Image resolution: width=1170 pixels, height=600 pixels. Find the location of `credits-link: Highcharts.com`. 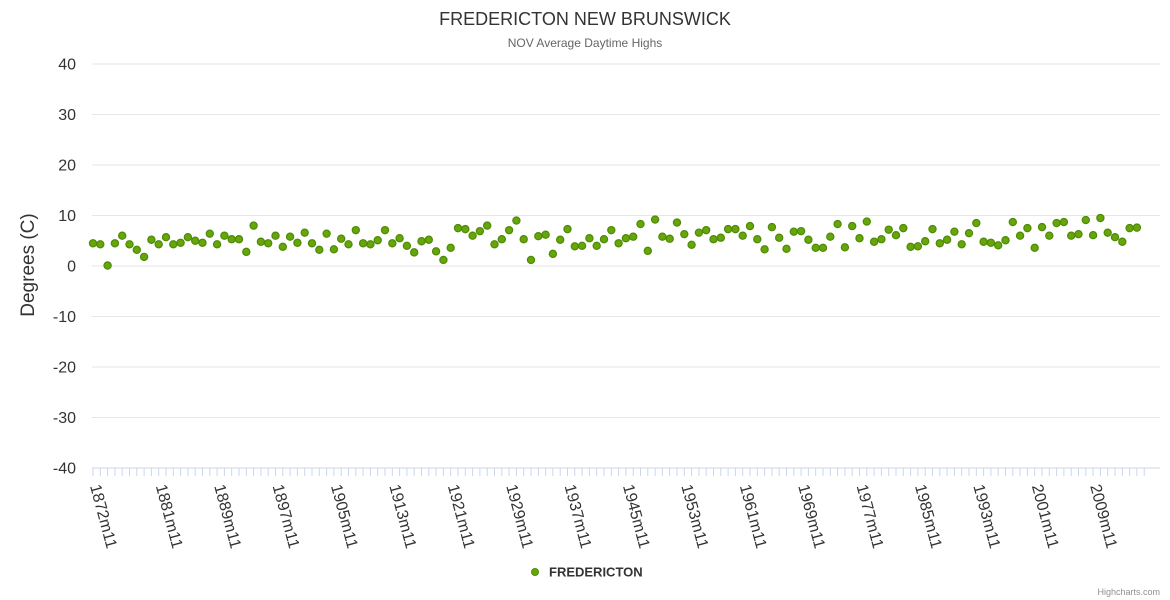

credits-link: Highcharts.com is located at coordinates (1128, 592).